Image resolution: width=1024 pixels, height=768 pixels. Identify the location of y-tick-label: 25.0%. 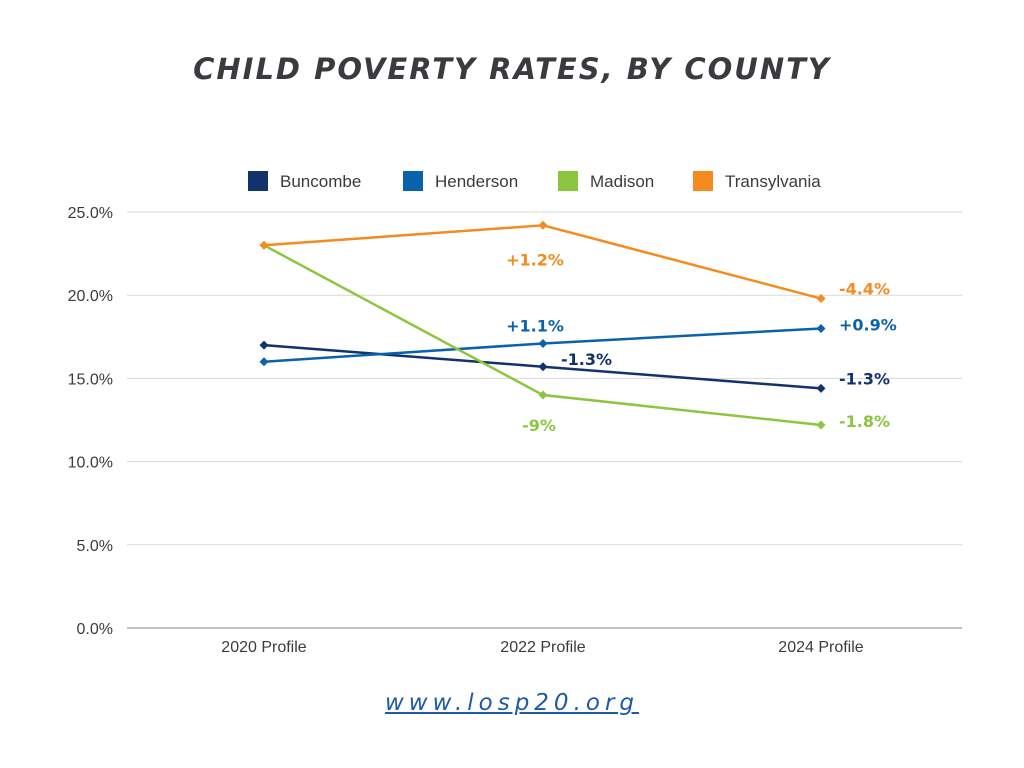
(90, 213).